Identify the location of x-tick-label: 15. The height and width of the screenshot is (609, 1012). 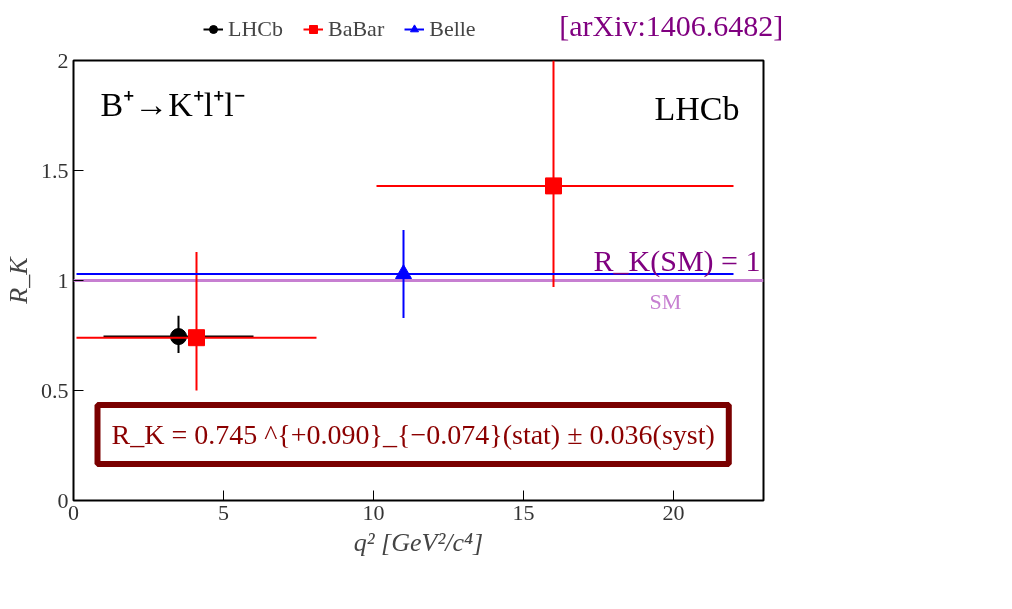
(523, 512).